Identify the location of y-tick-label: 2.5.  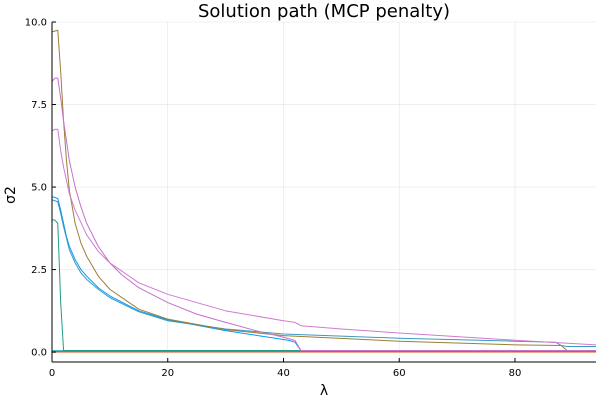
(39, 270).